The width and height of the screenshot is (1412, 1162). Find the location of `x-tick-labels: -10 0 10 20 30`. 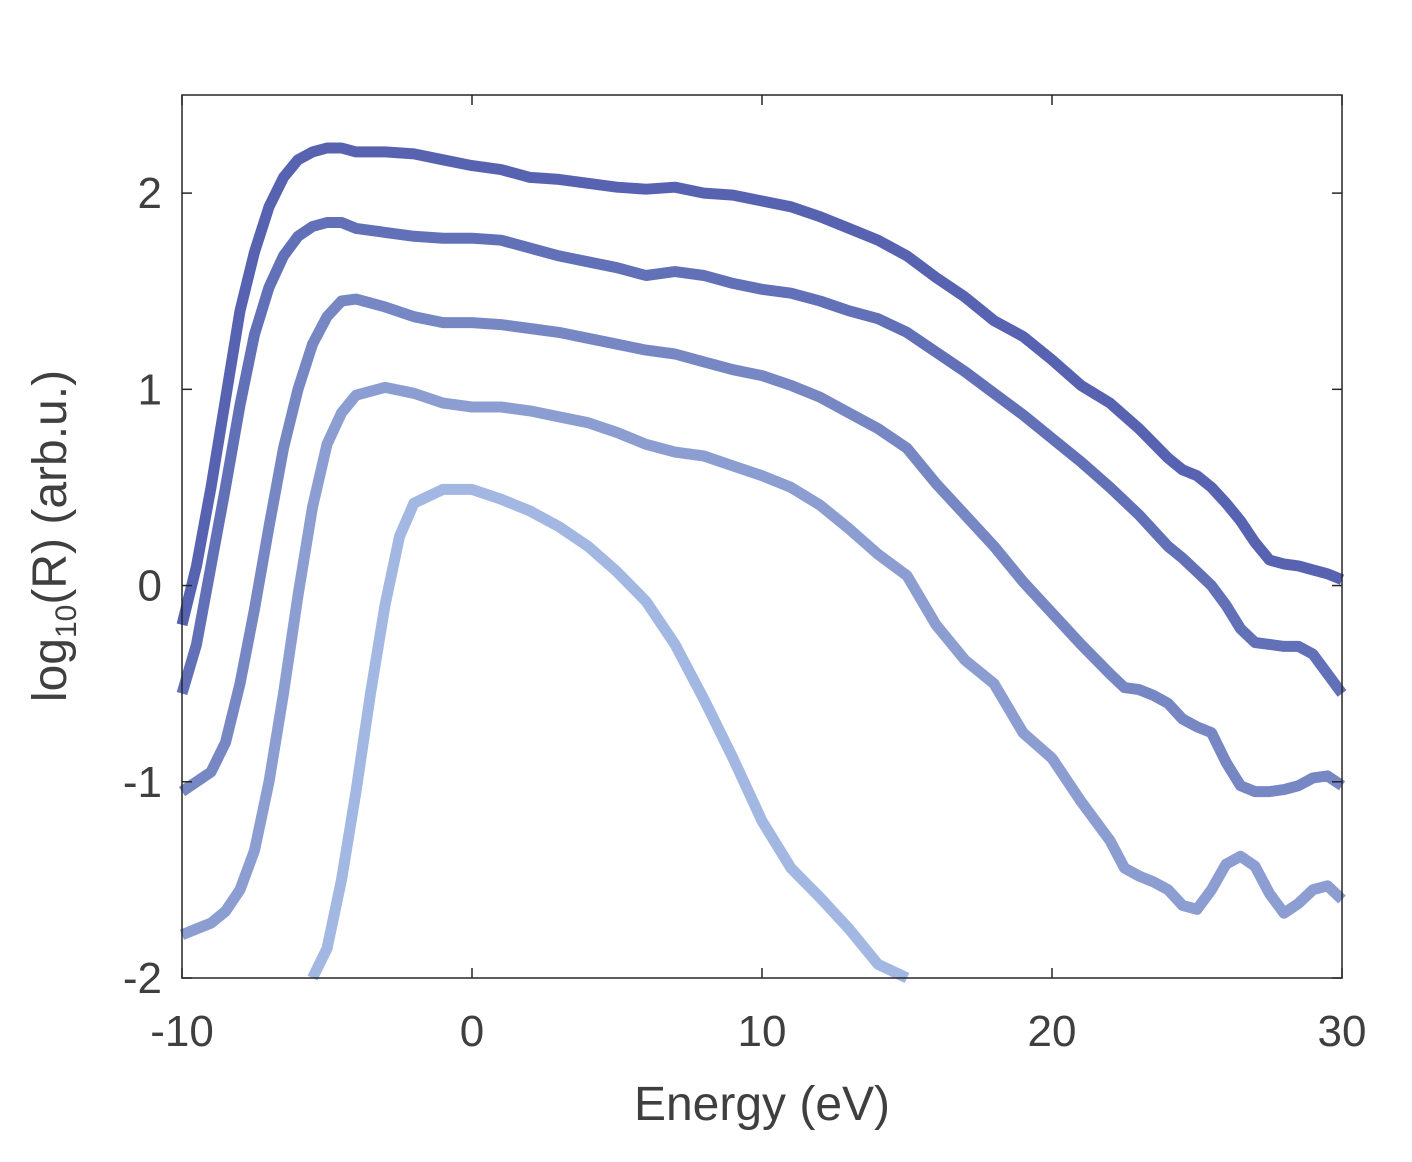

x-tick-labels: -10 0 10 20 30 is located at coordinates (758, 1031).